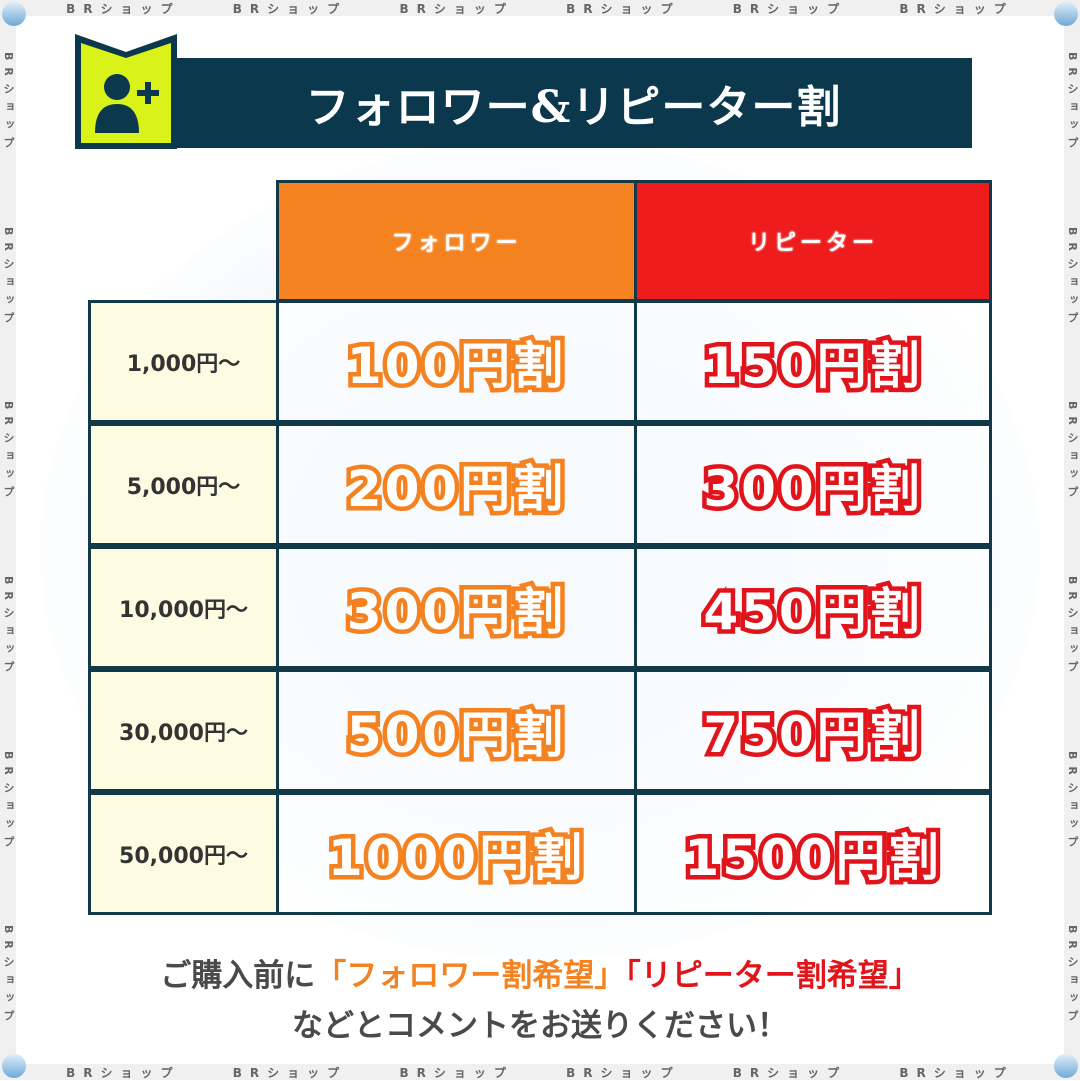 This screenshot has height=1081, width=1080. Describe the element at coordinates (126, 91) in the screenshot. I see `user-plus-icon` at that location.